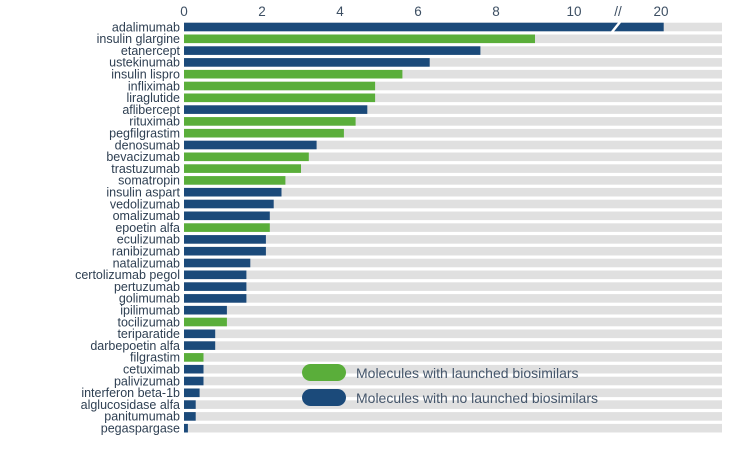  What do you see at coordinates (250, 145) in the screenshot?
I see `bar-denosumab` at bounding box center [250, 145].